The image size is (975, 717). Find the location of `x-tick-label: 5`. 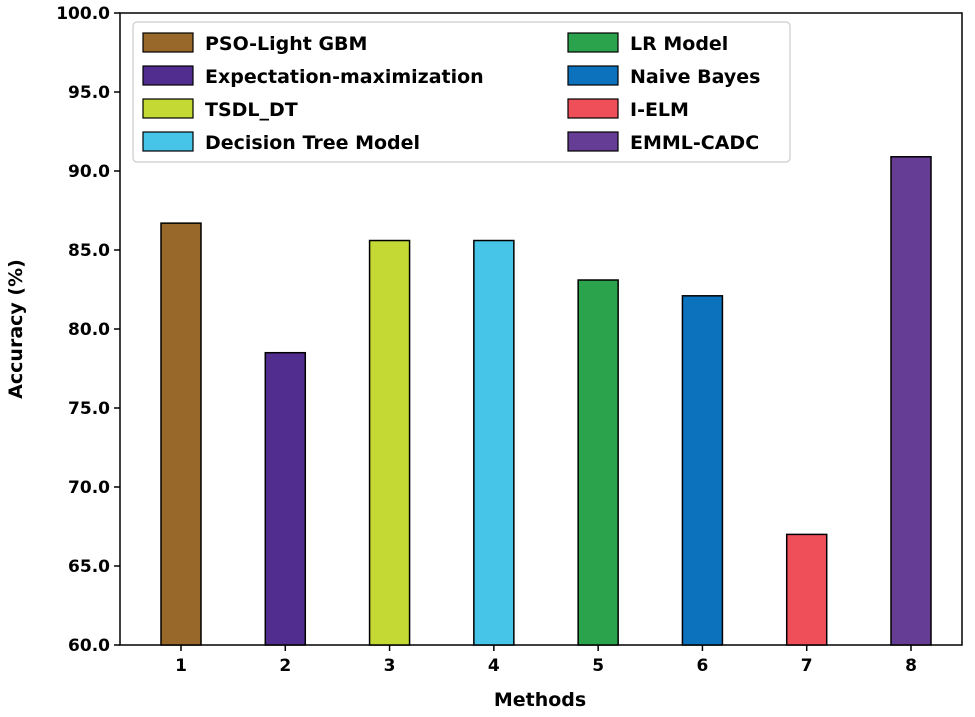

x-tick-label: 5 is located at coordinates (598, 666).